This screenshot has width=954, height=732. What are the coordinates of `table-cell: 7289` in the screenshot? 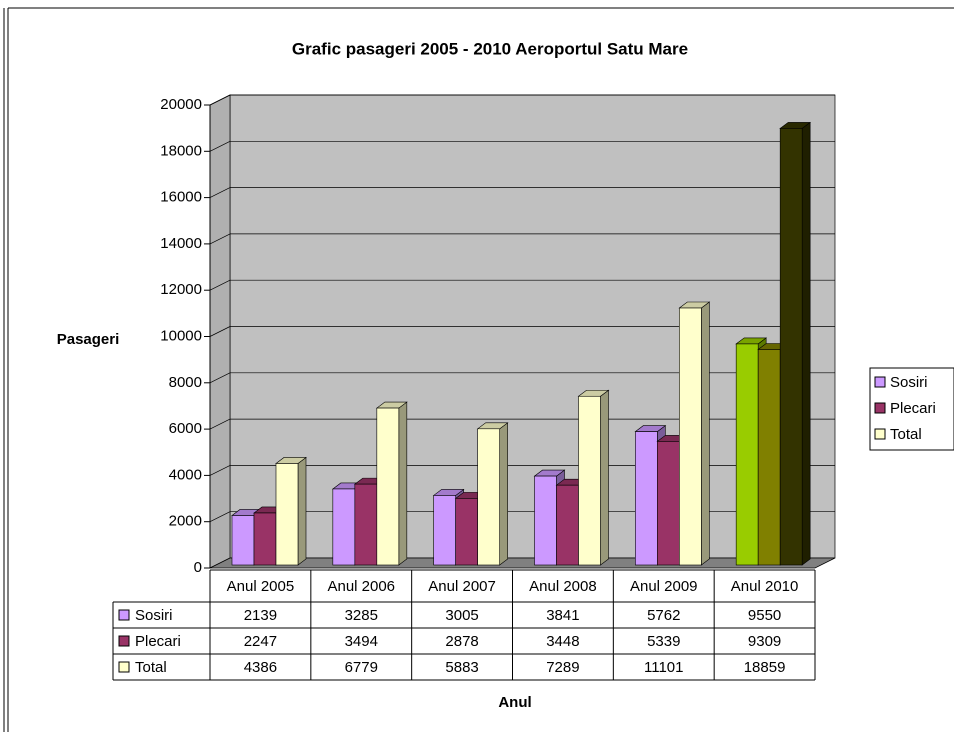 It's located at (562, 667).